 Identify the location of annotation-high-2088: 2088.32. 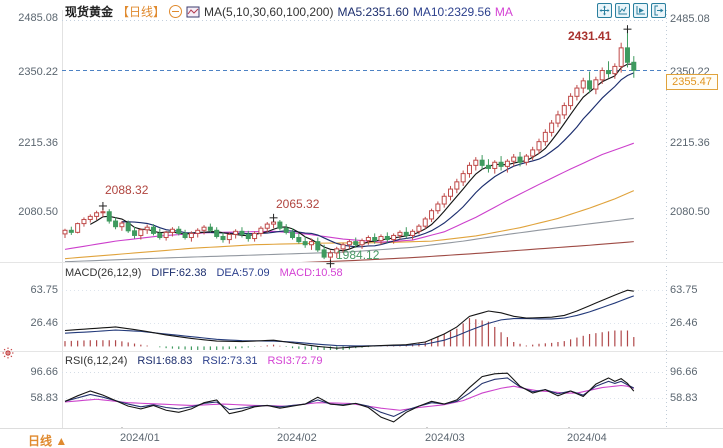
(127, 190).